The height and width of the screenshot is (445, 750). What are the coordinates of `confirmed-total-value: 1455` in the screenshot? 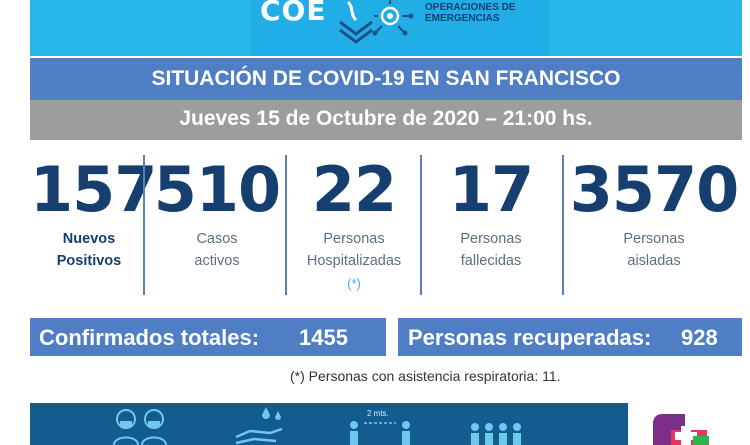 It's located at (323, 337).